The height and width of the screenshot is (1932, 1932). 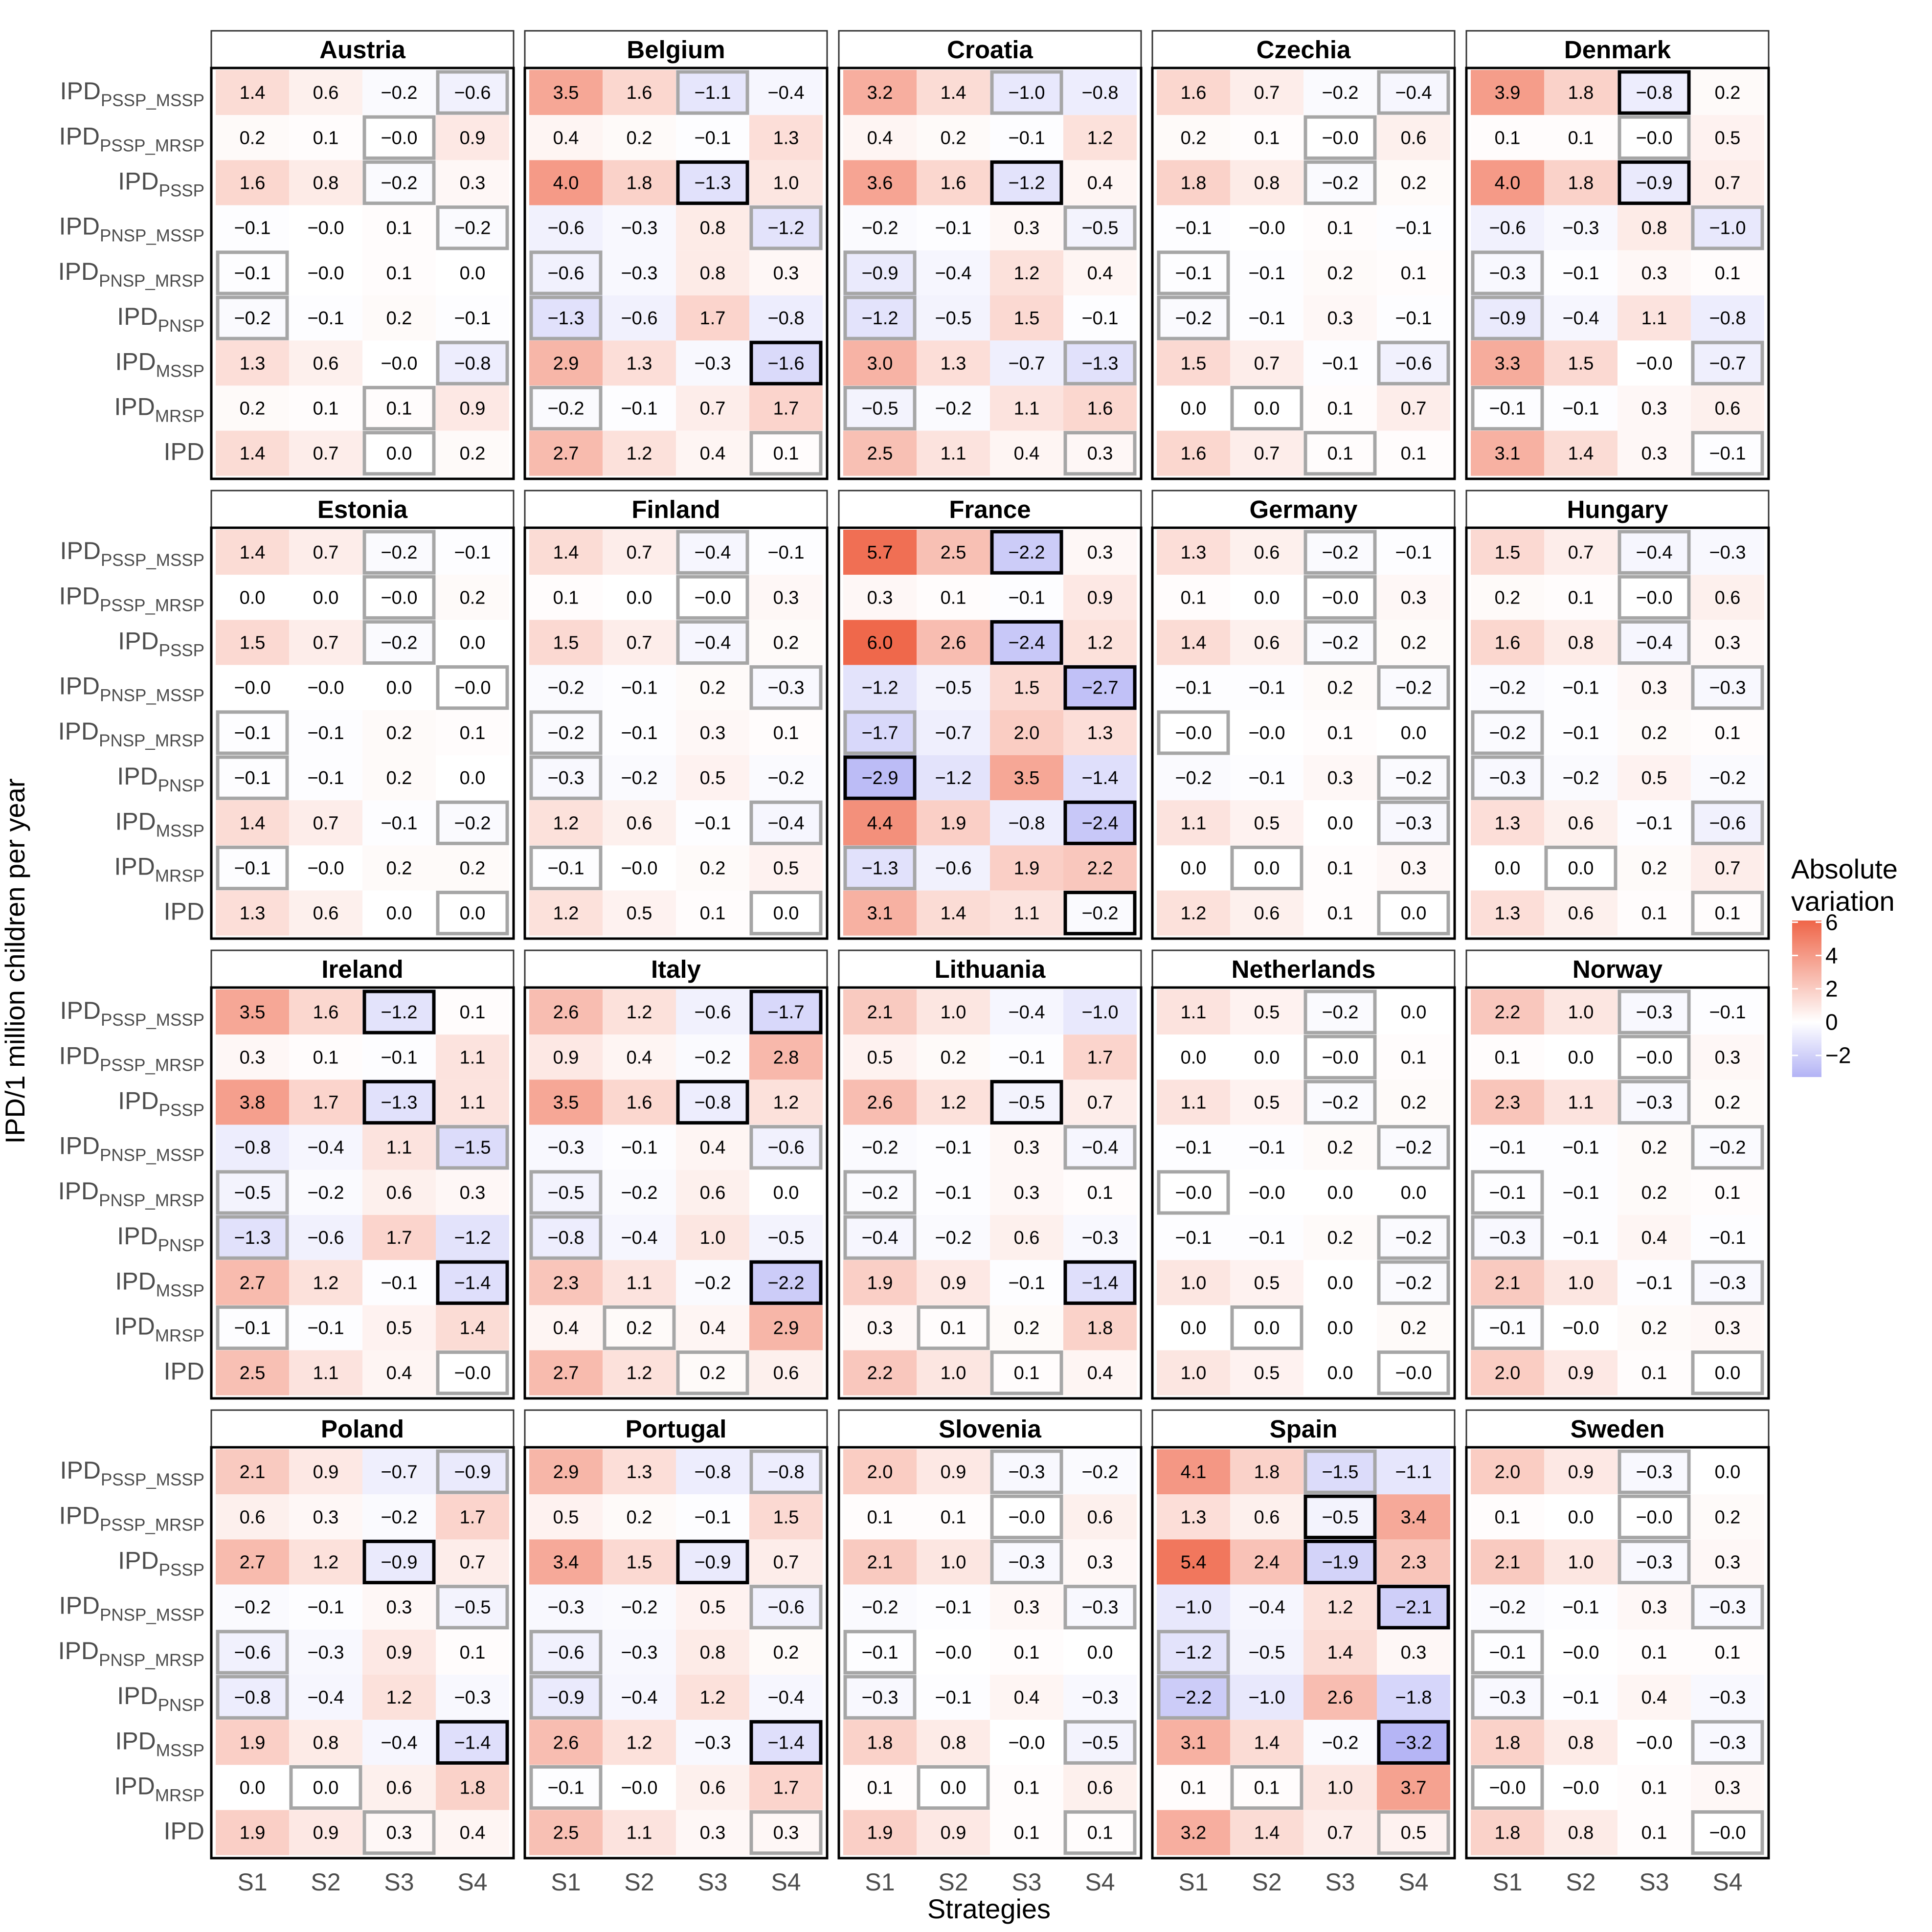 What do you see at coordinates (131, 598) in the screenshot?
I see `row-label: IPDPSSP_MRSP` at bounding box center [131, 598].